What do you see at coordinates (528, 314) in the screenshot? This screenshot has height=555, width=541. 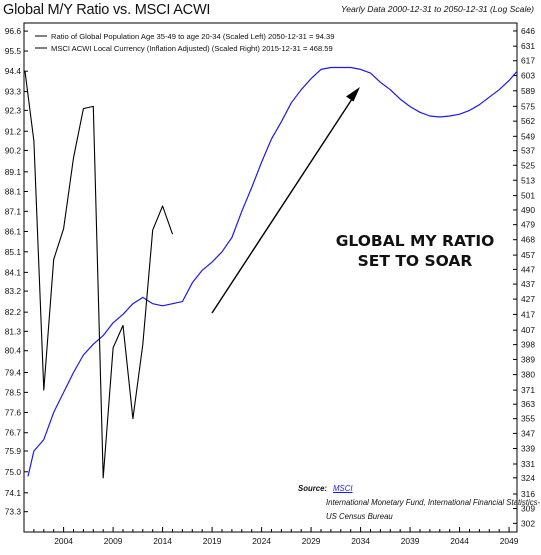 I see `right-tick-label: 417` at bounding box center [528, 314].